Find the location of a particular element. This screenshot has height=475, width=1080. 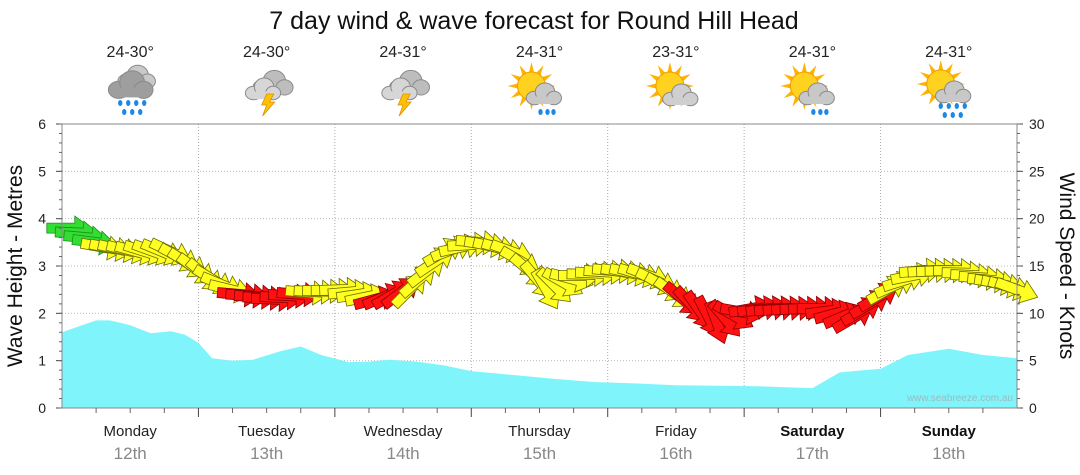

day-date-label: 15th is located at coordinates (539, 453).